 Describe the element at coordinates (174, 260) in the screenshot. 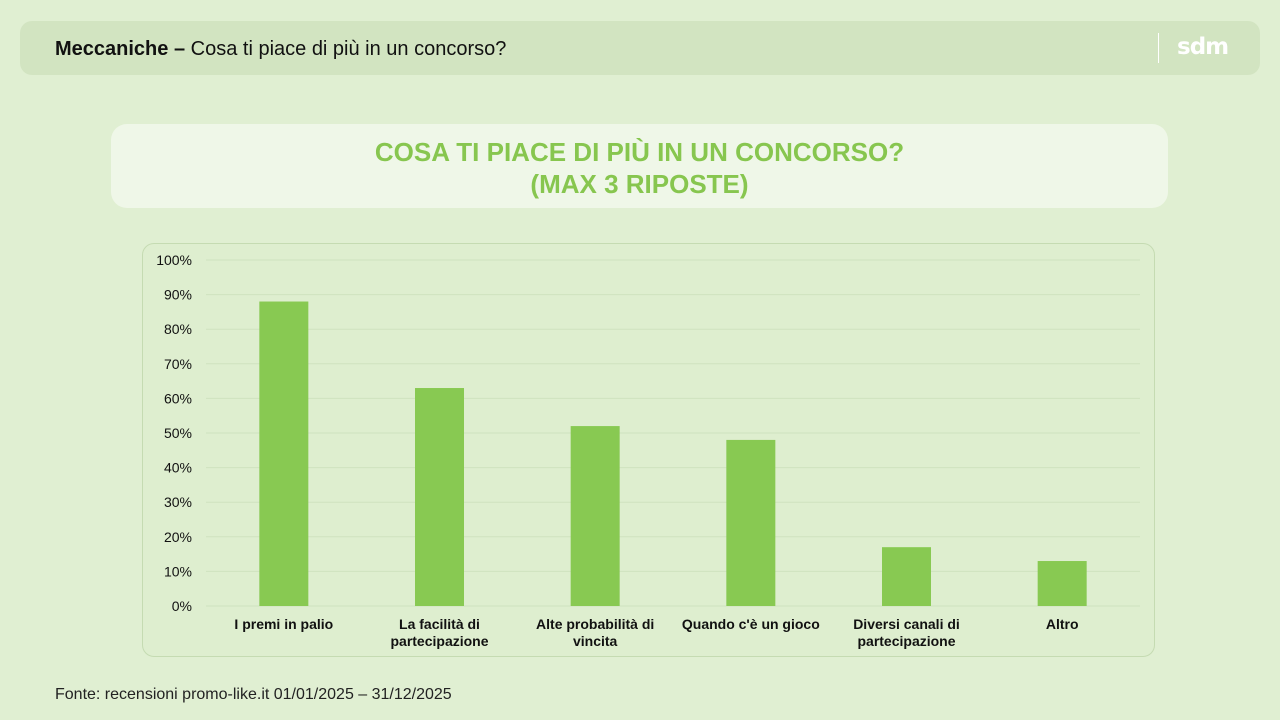

I see `y-tick-label: 100%` at that location.